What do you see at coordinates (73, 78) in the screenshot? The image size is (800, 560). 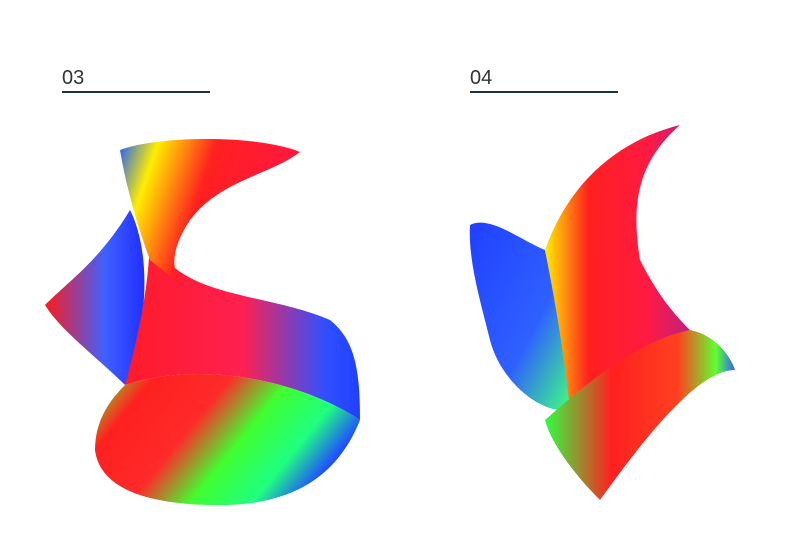 I see `panel-label: 03` at bounding box center [73, 78].